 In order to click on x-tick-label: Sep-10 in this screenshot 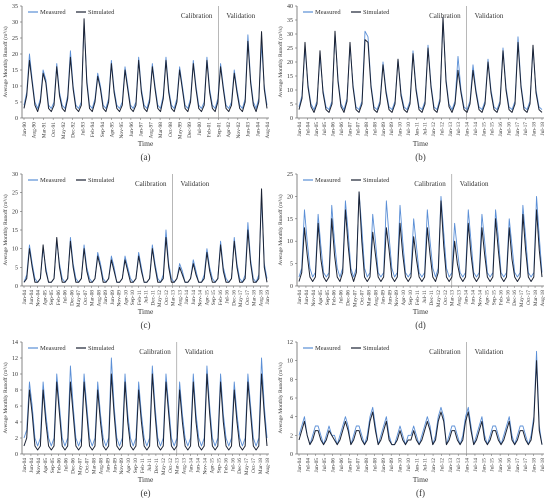, I will do `click(411, 298)`.